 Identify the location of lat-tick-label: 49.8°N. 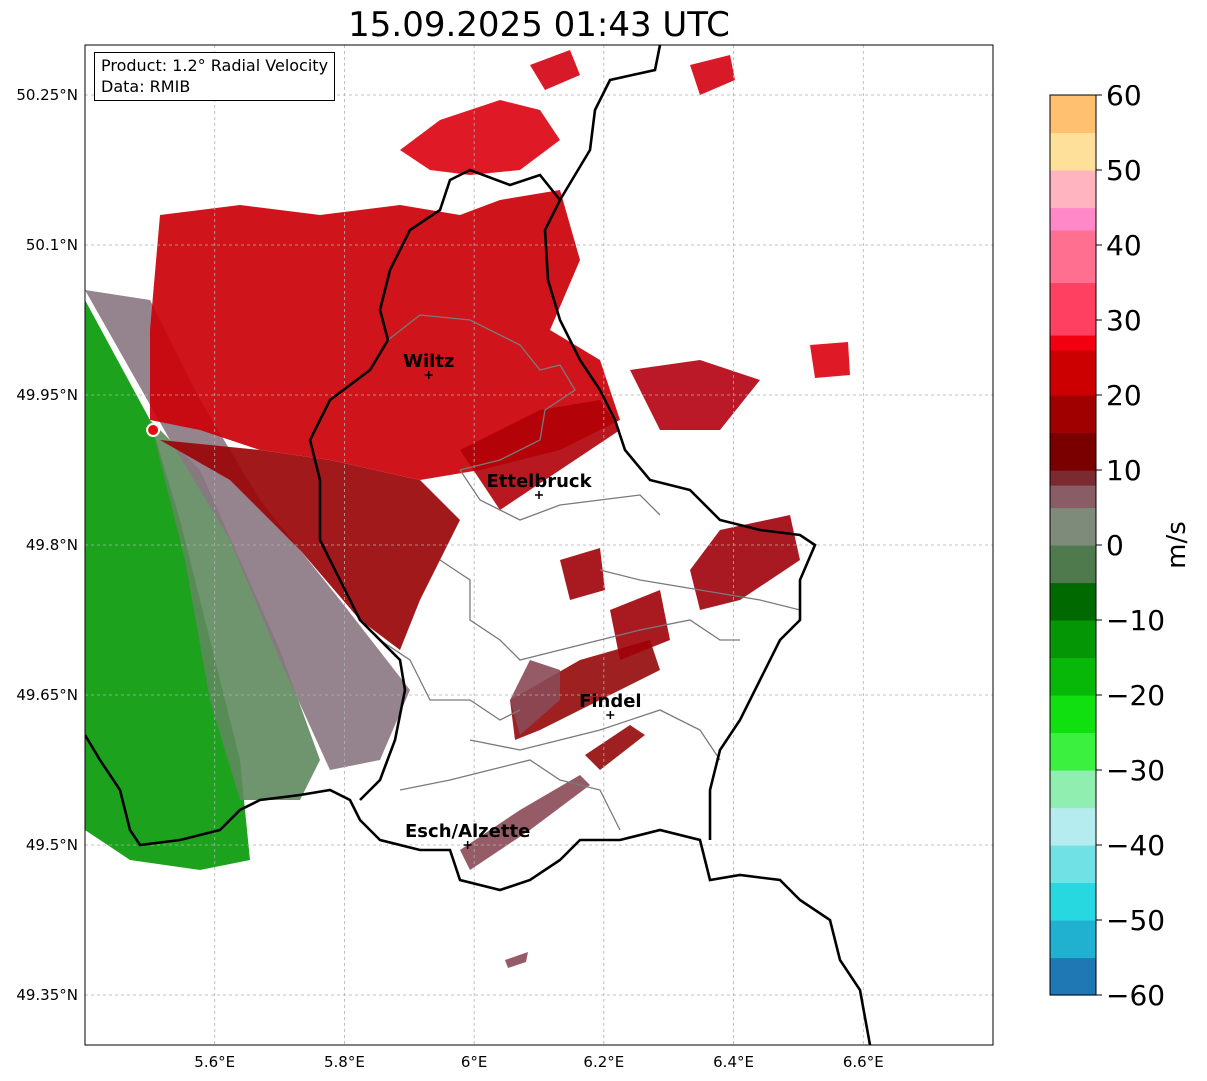
(52, 545).